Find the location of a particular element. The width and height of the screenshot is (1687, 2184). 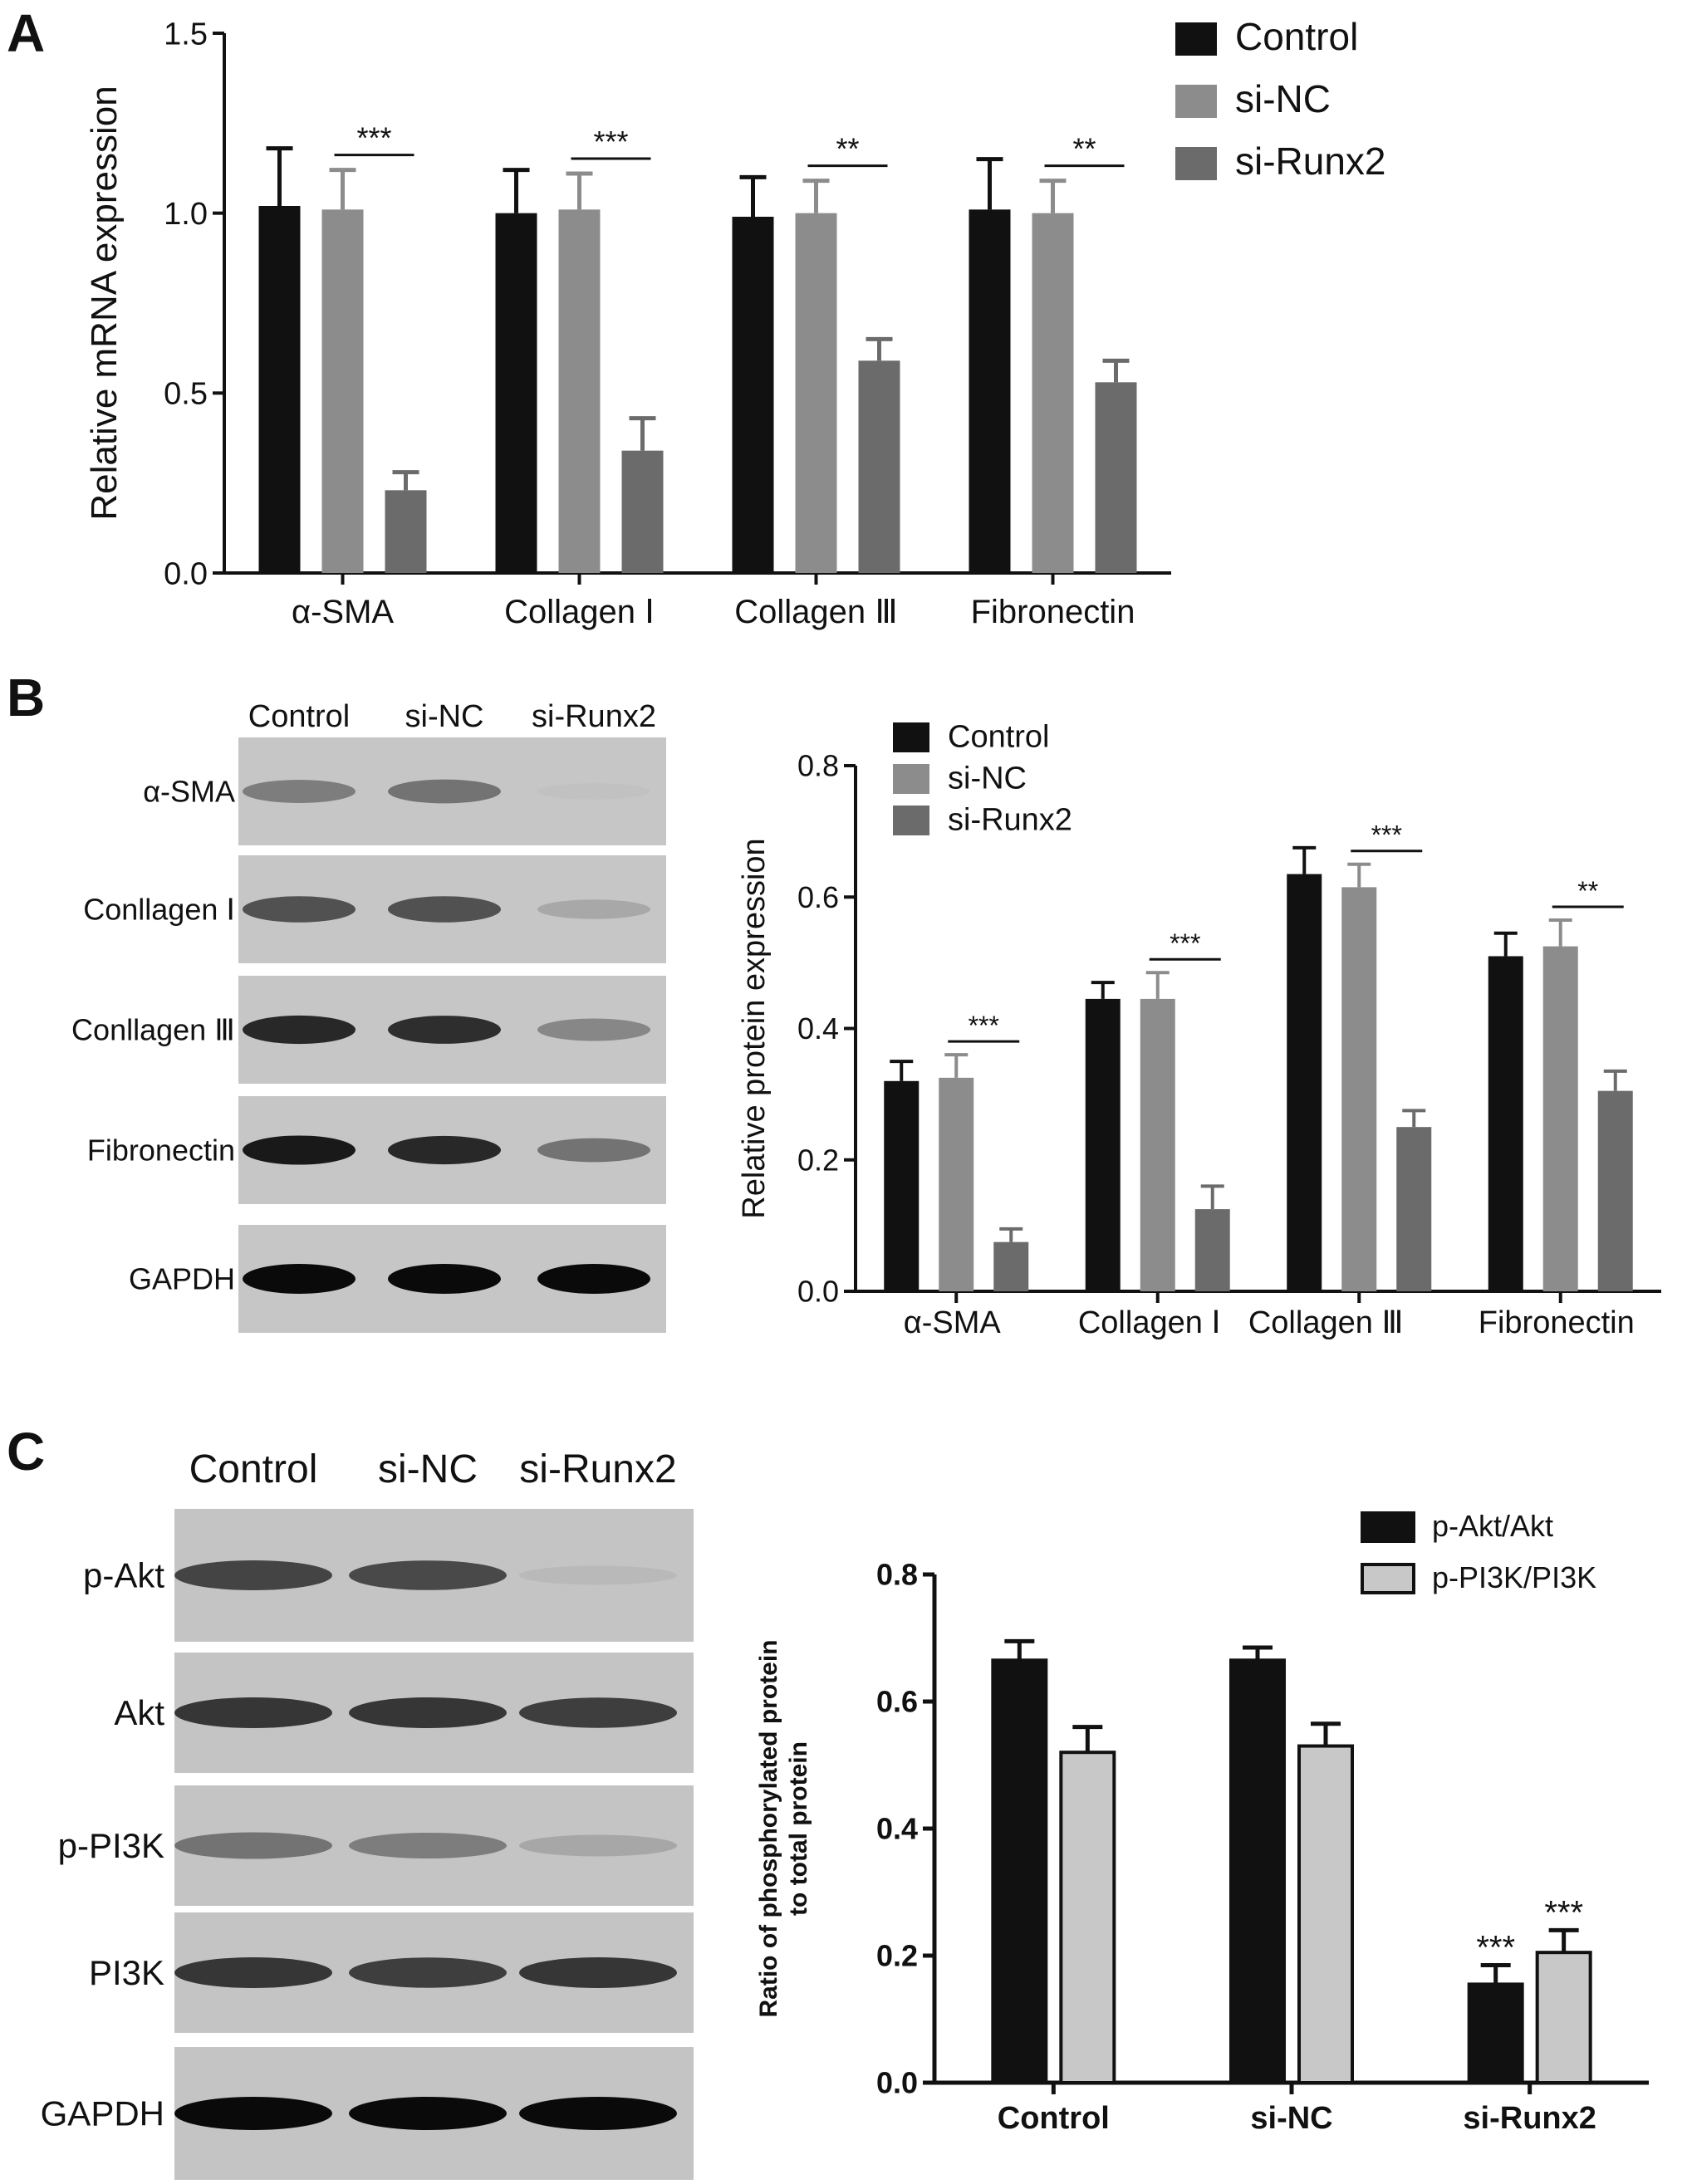

lane-label: si-Runx2 is located at coordinates (597, 1469).